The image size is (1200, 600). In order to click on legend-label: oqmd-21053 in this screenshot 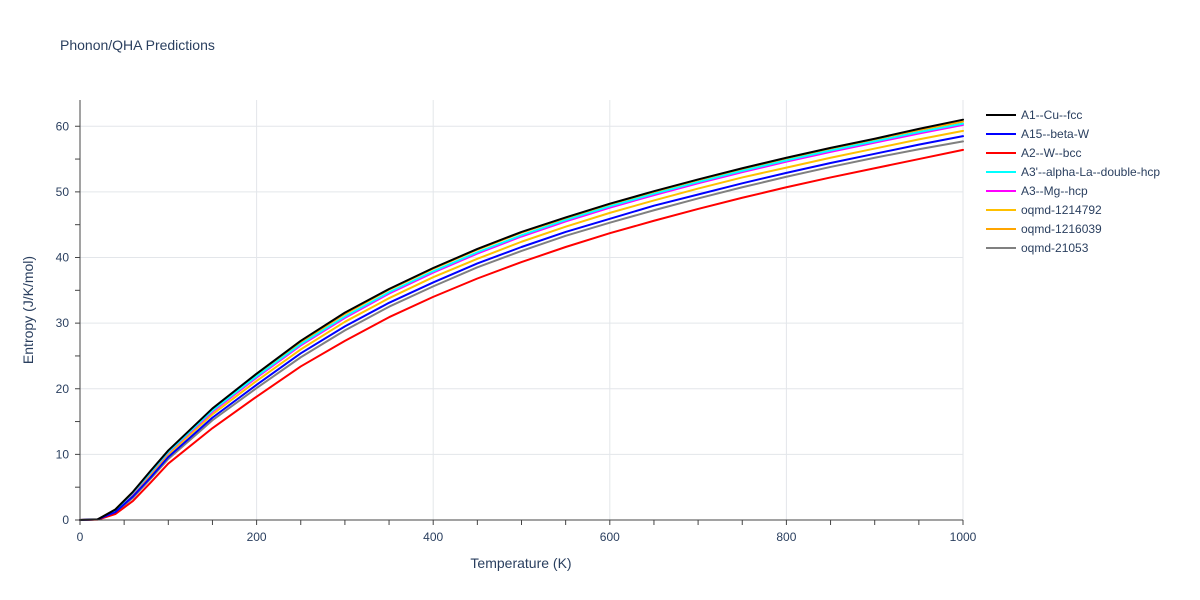, I will do `click(1055, 248)`.